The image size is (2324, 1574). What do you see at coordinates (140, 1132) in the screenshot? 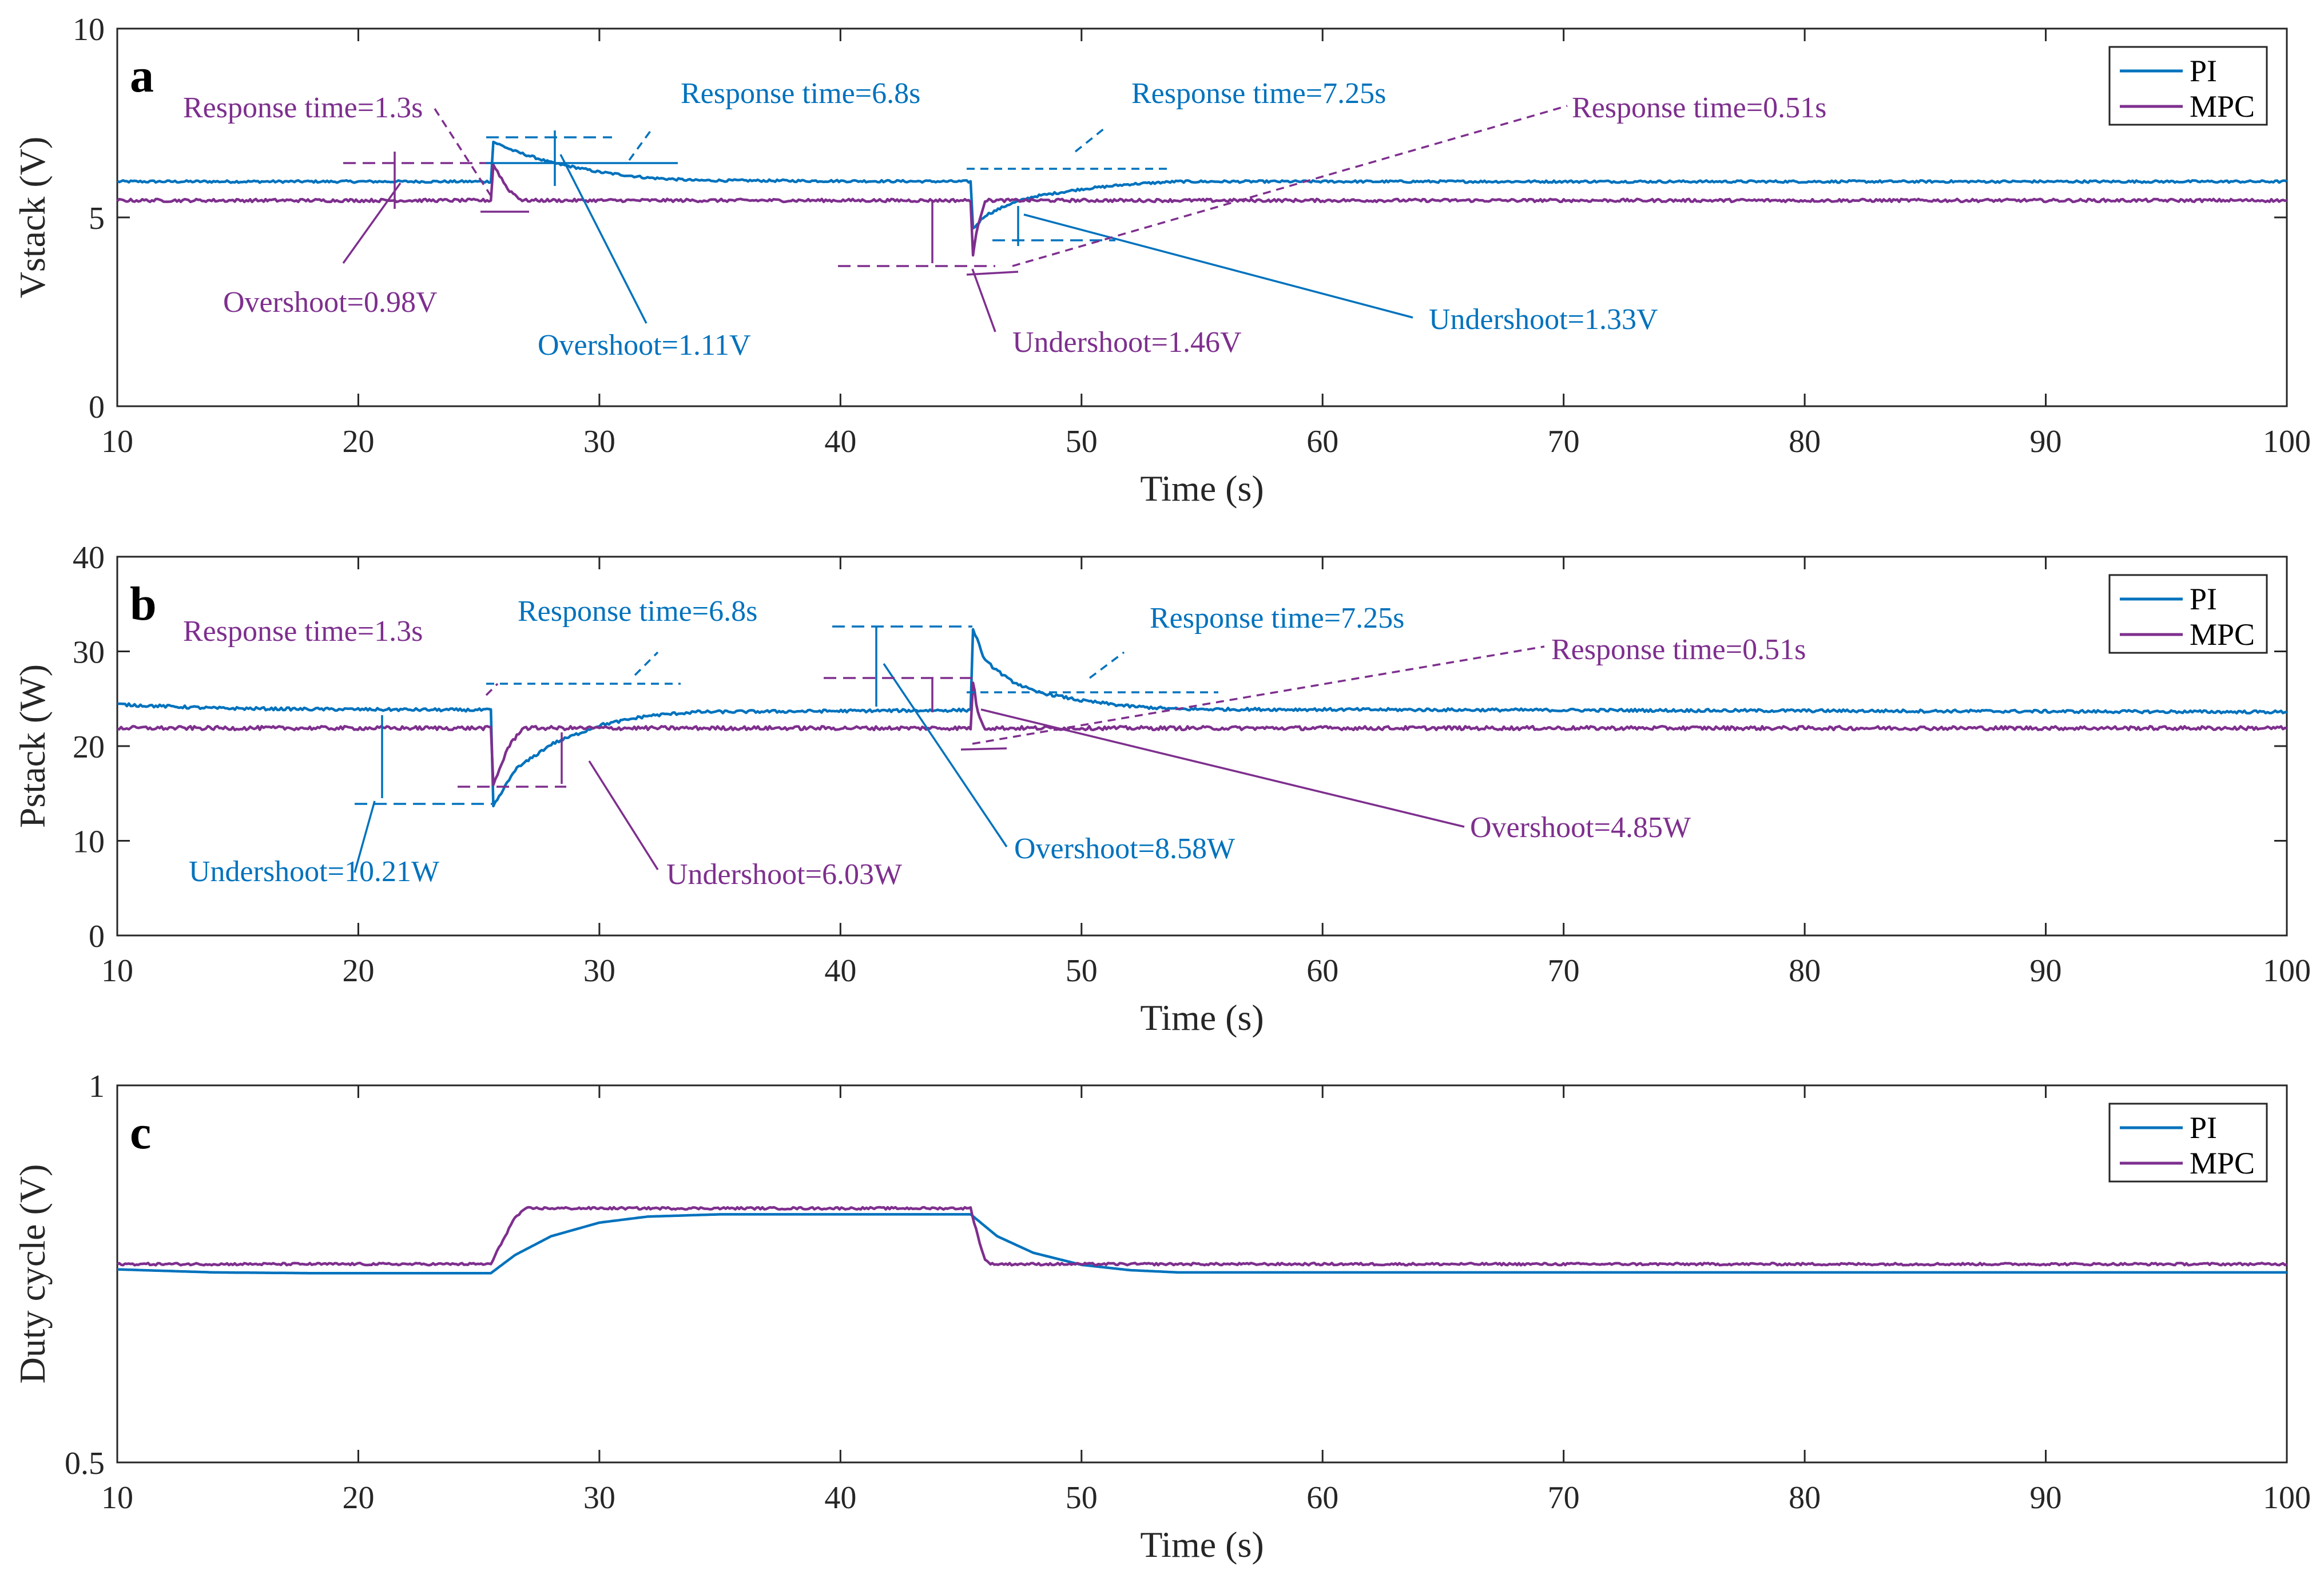
I see `panel-letter: c` at bounding box center [140, 1132].